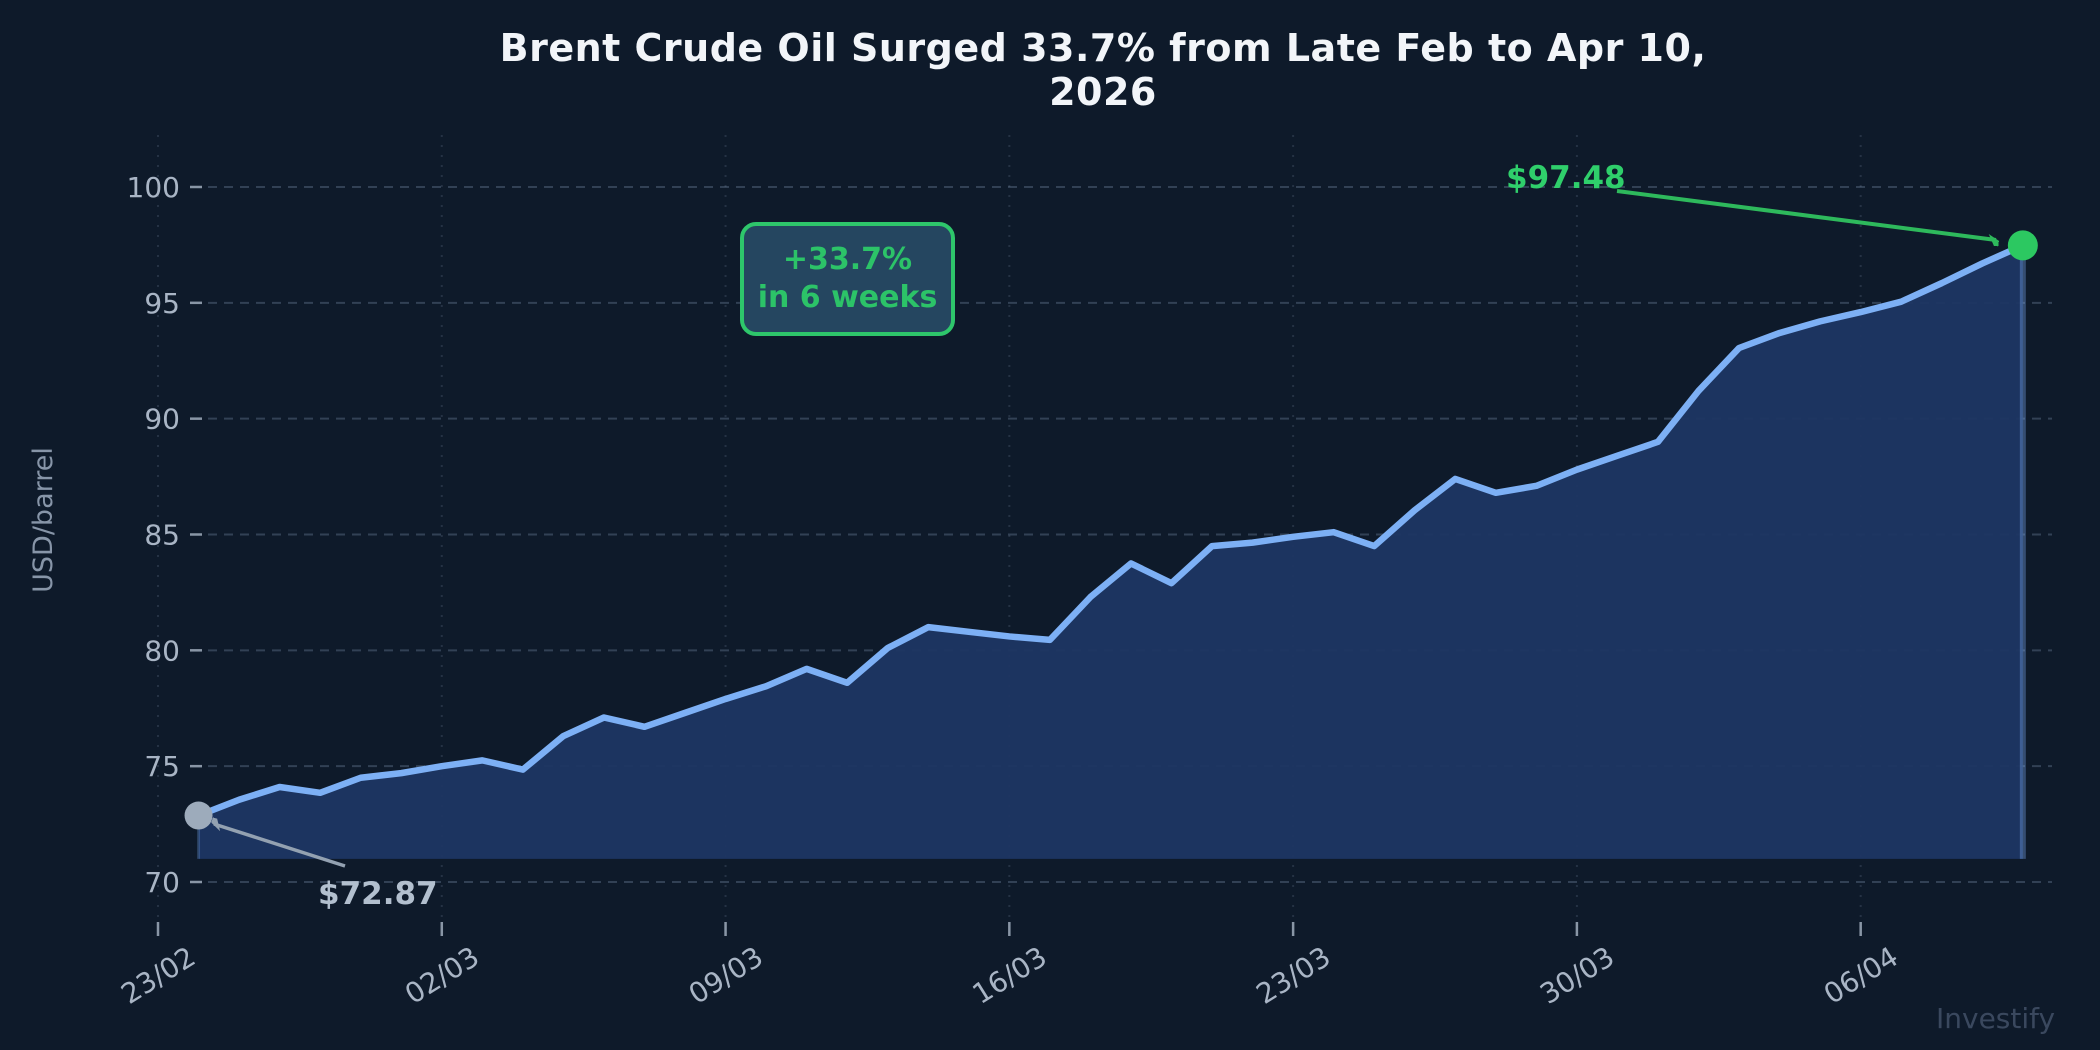  I want to click on x-tick-label: 23/03, so click(1293, 975).